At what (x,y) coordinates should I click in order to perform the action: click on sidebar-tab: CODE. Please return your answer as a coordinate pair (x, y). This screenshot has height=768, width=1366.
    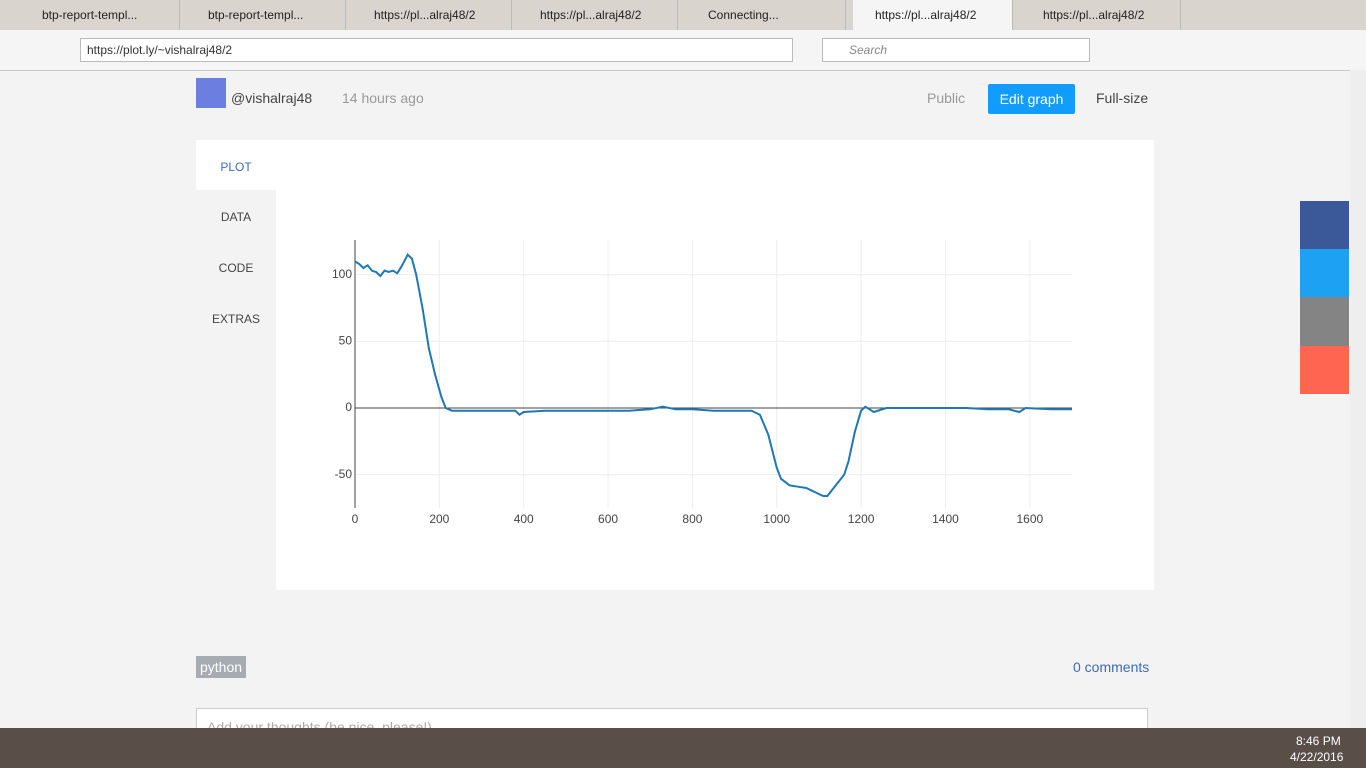
    Looking at the image, I should click on (236, 268).